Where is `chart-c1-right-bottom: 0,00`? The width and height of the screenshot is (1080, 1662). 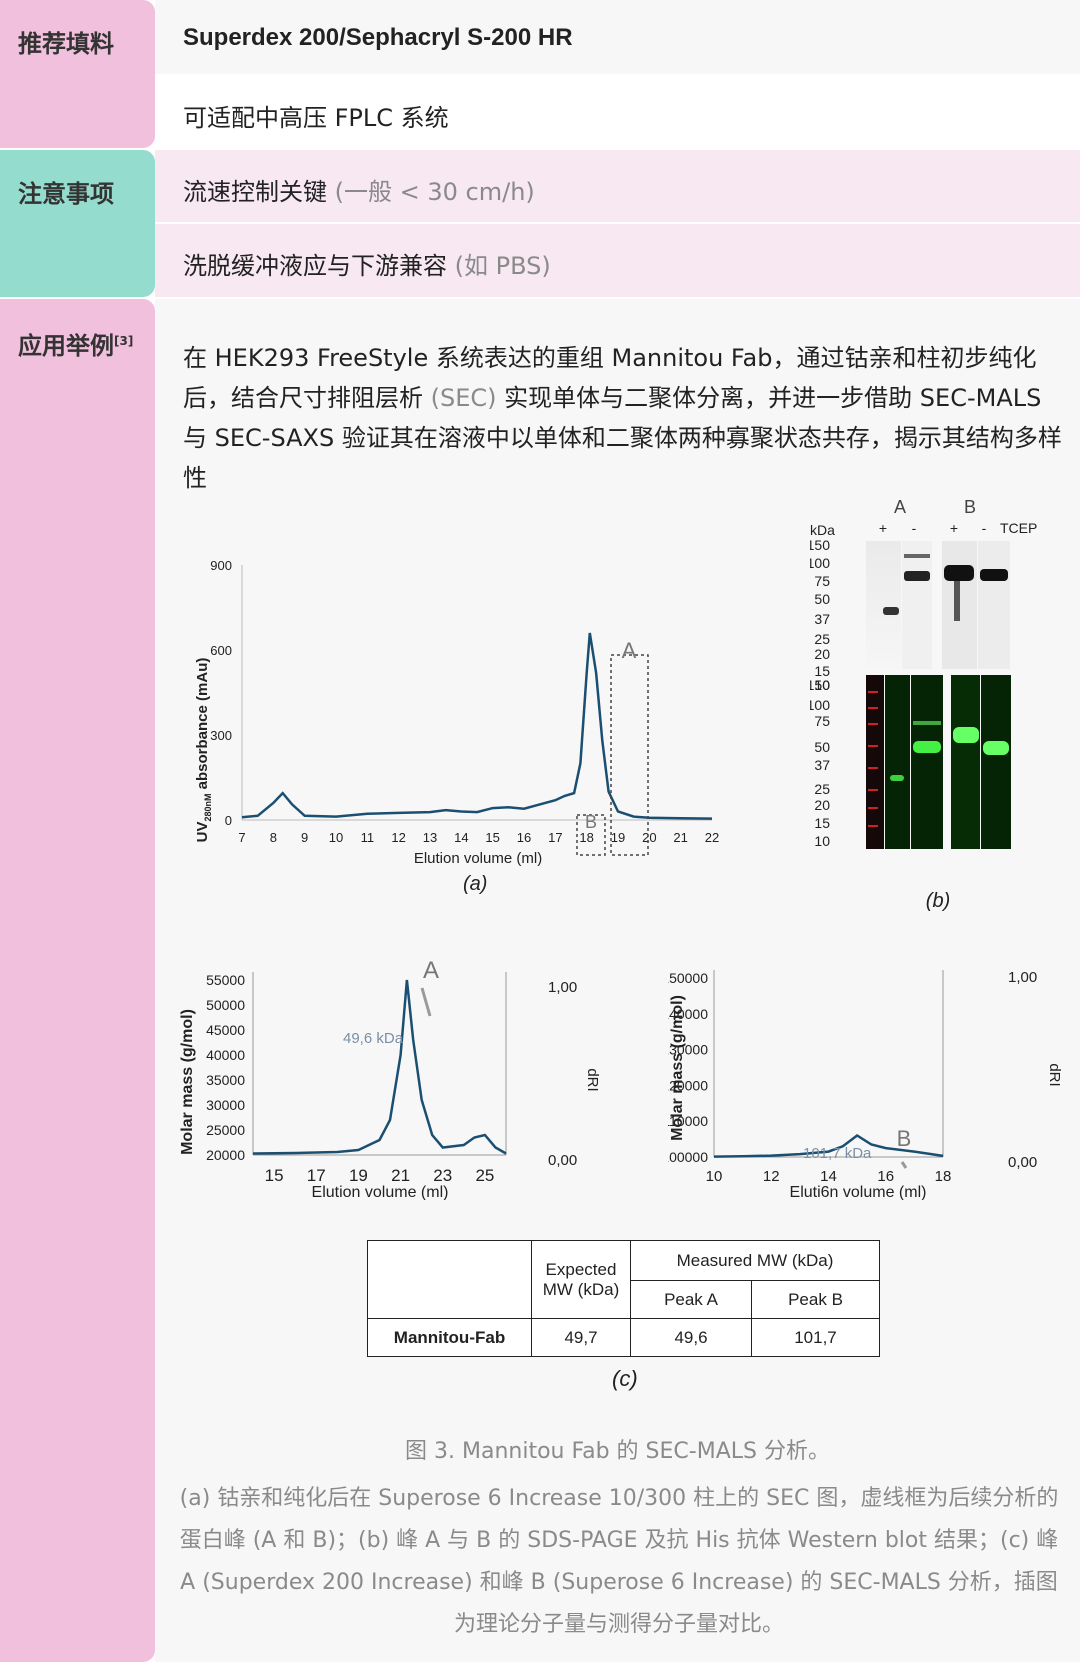
chart-c1-right-bottom: 0,00 is located at coordinates (562, 1160).